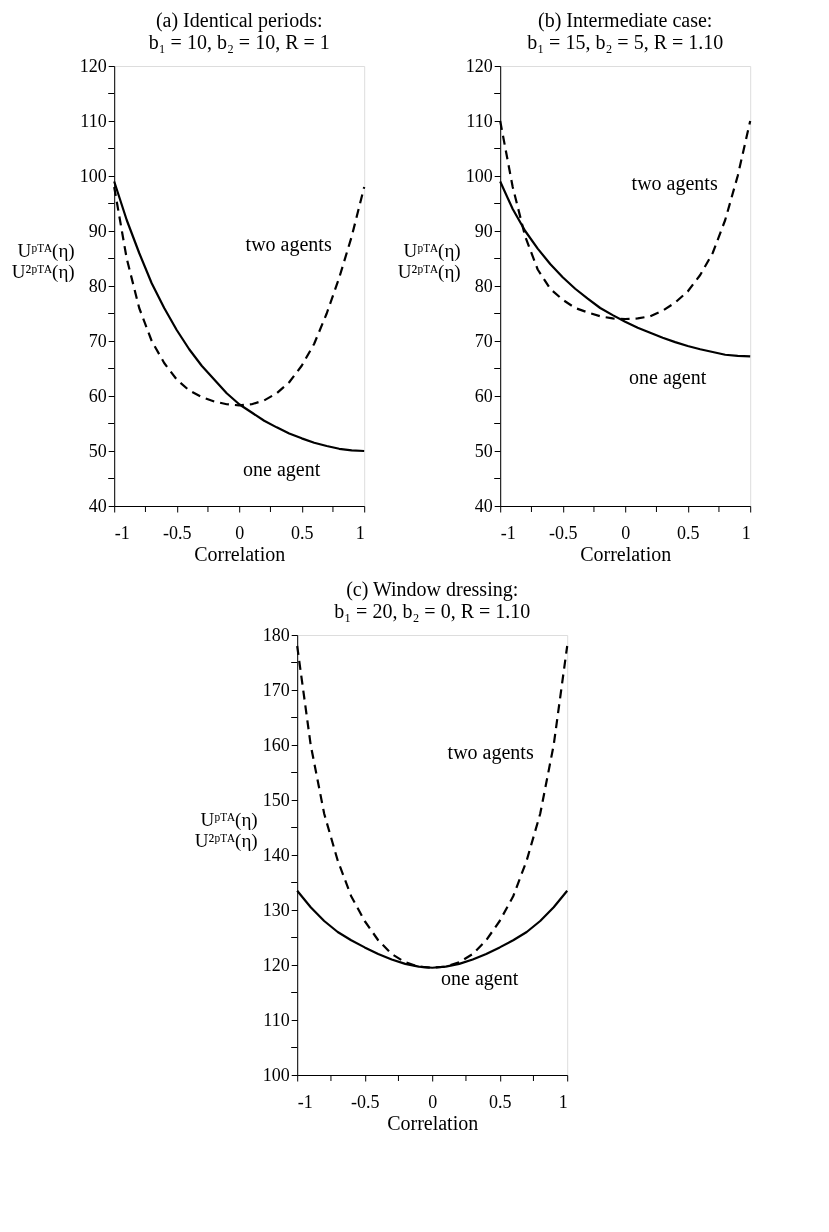 The width and height of the screenshot is (829, 1232). I want to click on chart-subtitle: b₁ = 15, b₂ = 5, R = 1.10, so click(625, 42).